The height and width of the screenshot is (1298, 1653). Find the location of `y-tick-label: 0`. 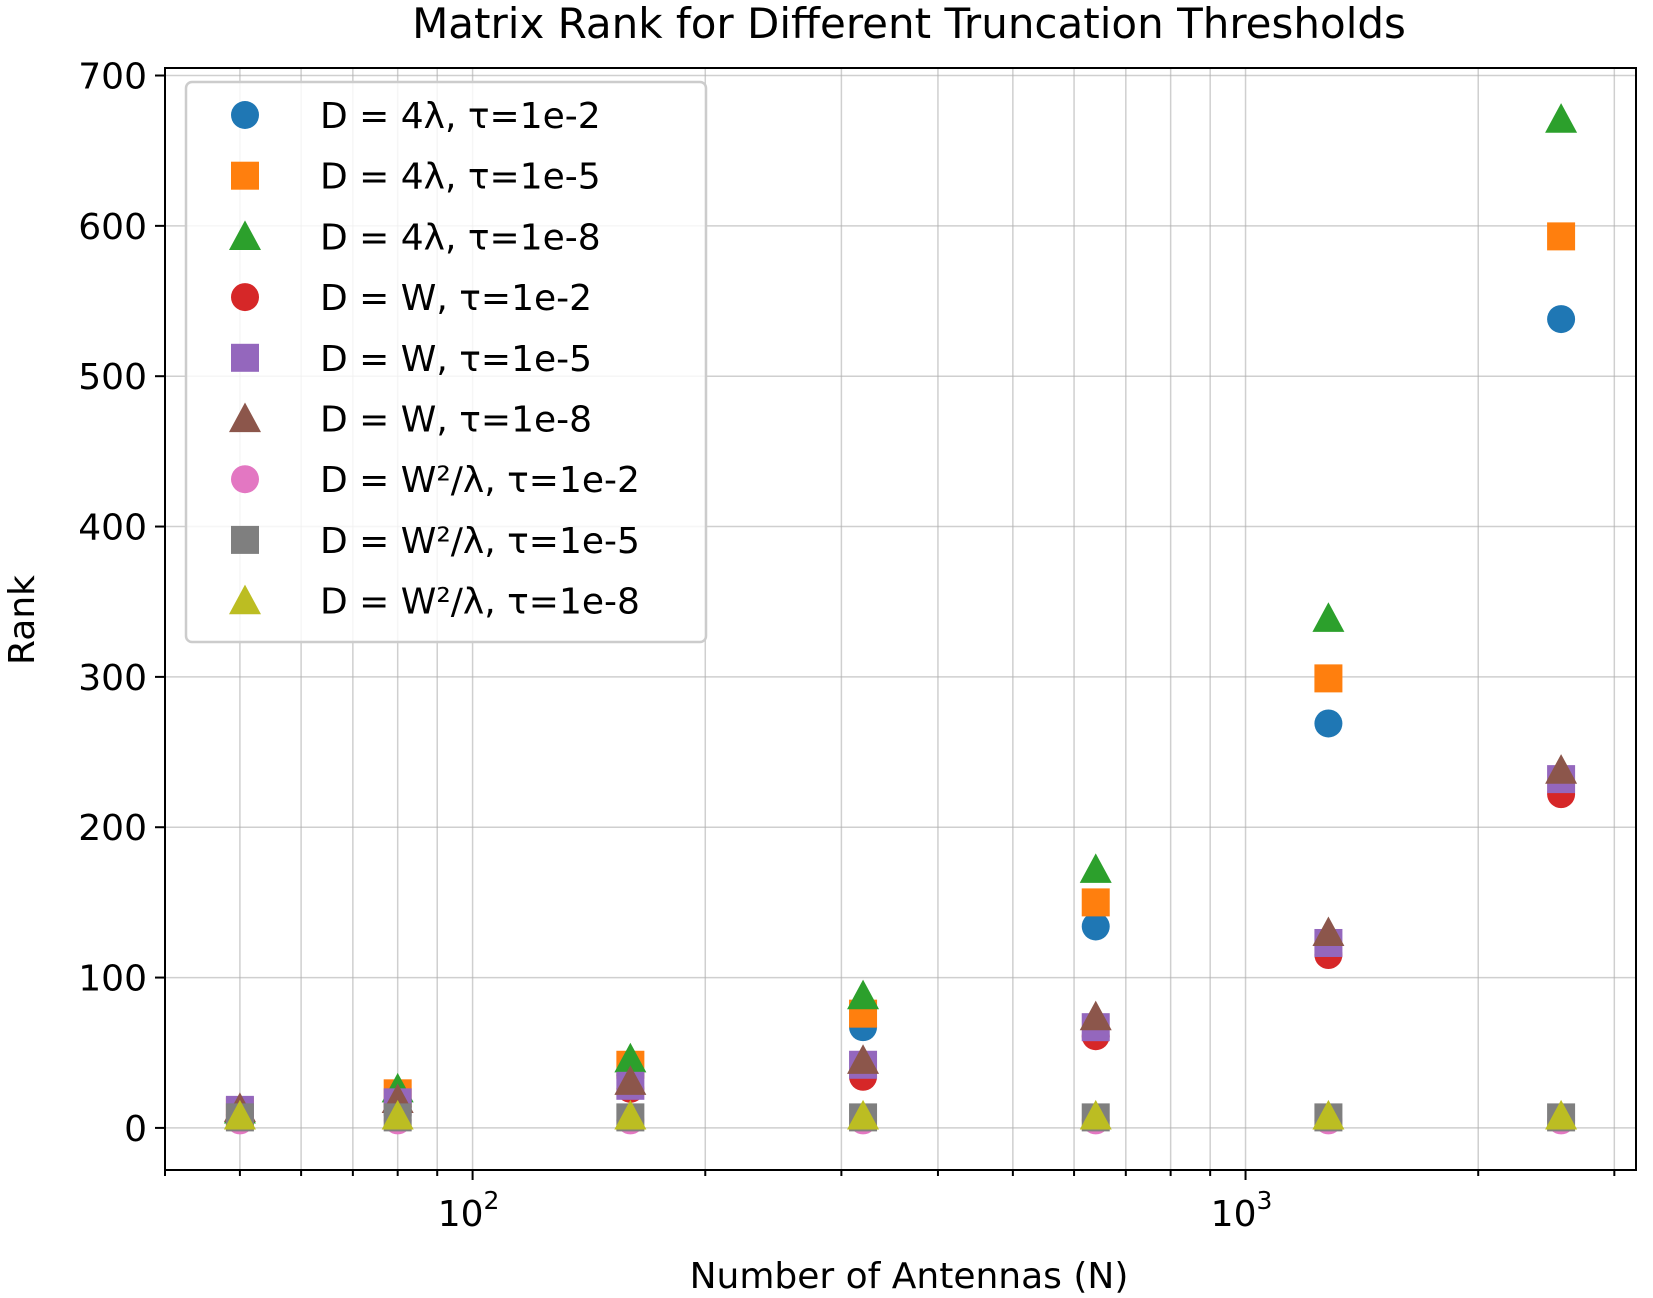

y-tick-label: 0 is located at coordinates (135, 1129).